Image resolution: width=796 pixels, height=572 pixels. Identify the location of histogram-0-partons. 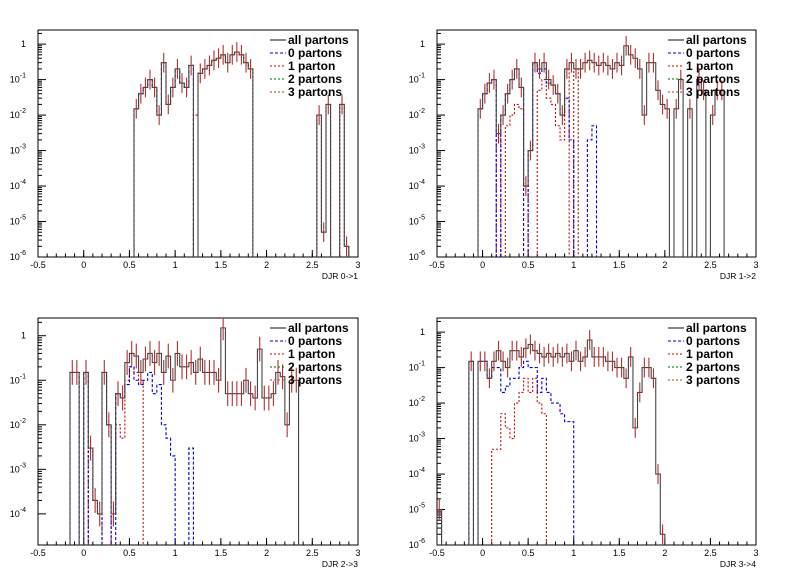
(506, 452).